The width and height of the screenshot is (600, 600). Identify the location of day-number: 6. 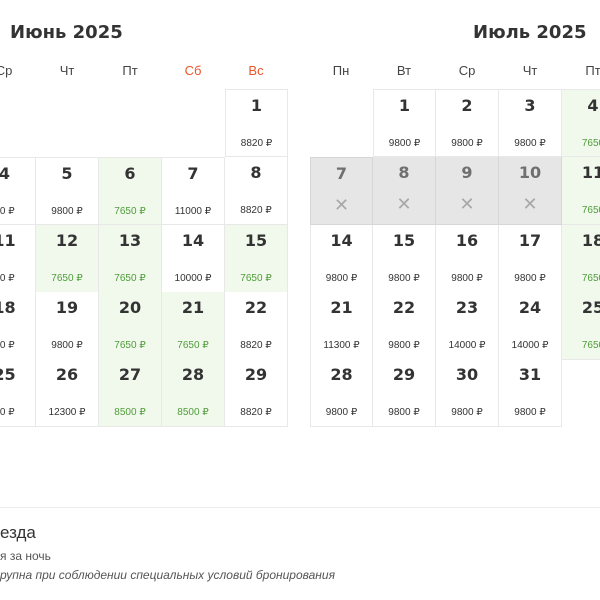
(130, 173).